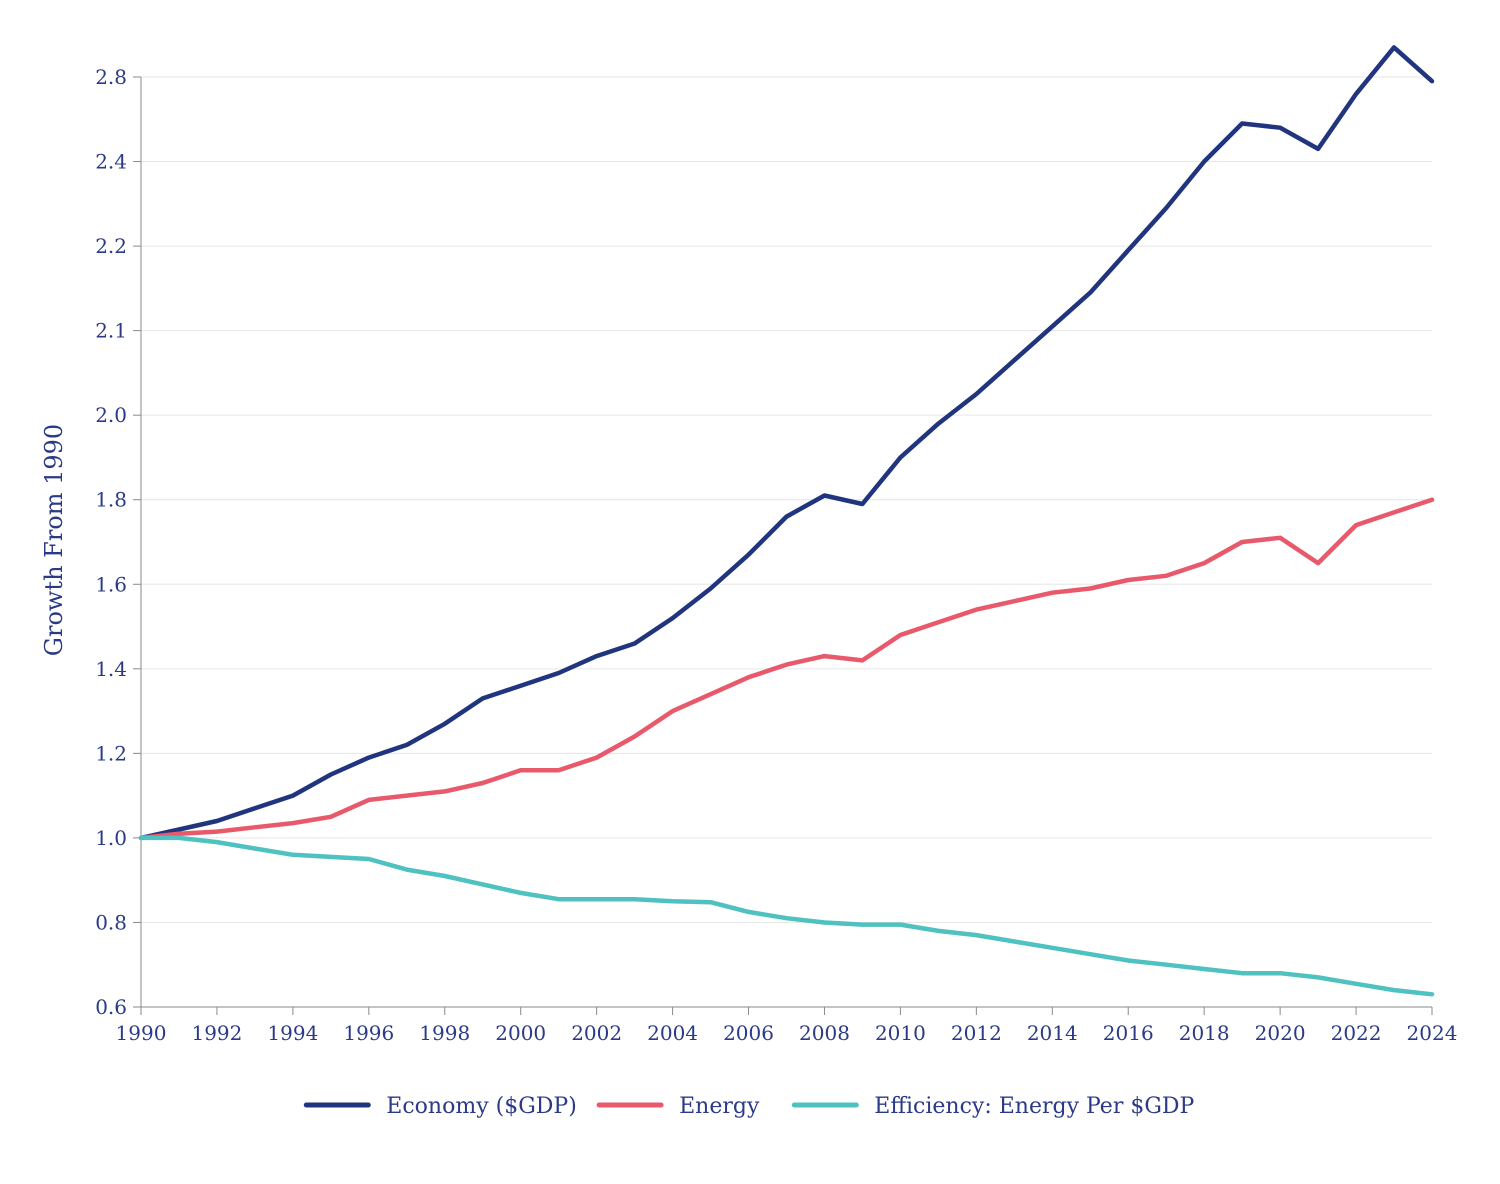  Describe the element at coordinates (1280, 1033) in the screenshot. I see `x-tick-label: 2020` at that location.